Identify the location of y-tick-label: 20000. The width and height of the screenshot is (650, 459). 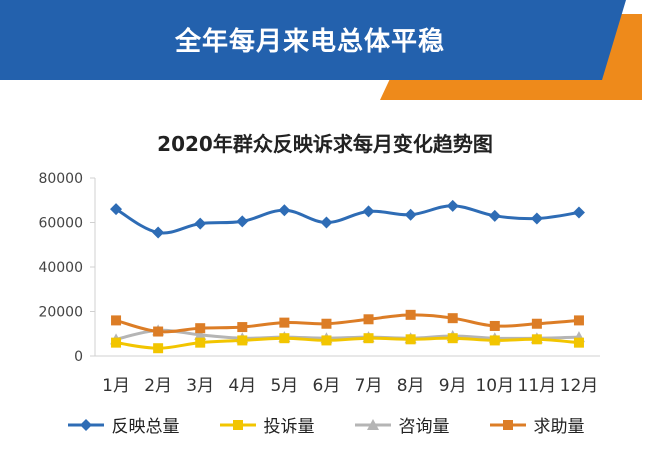
(60, 313).